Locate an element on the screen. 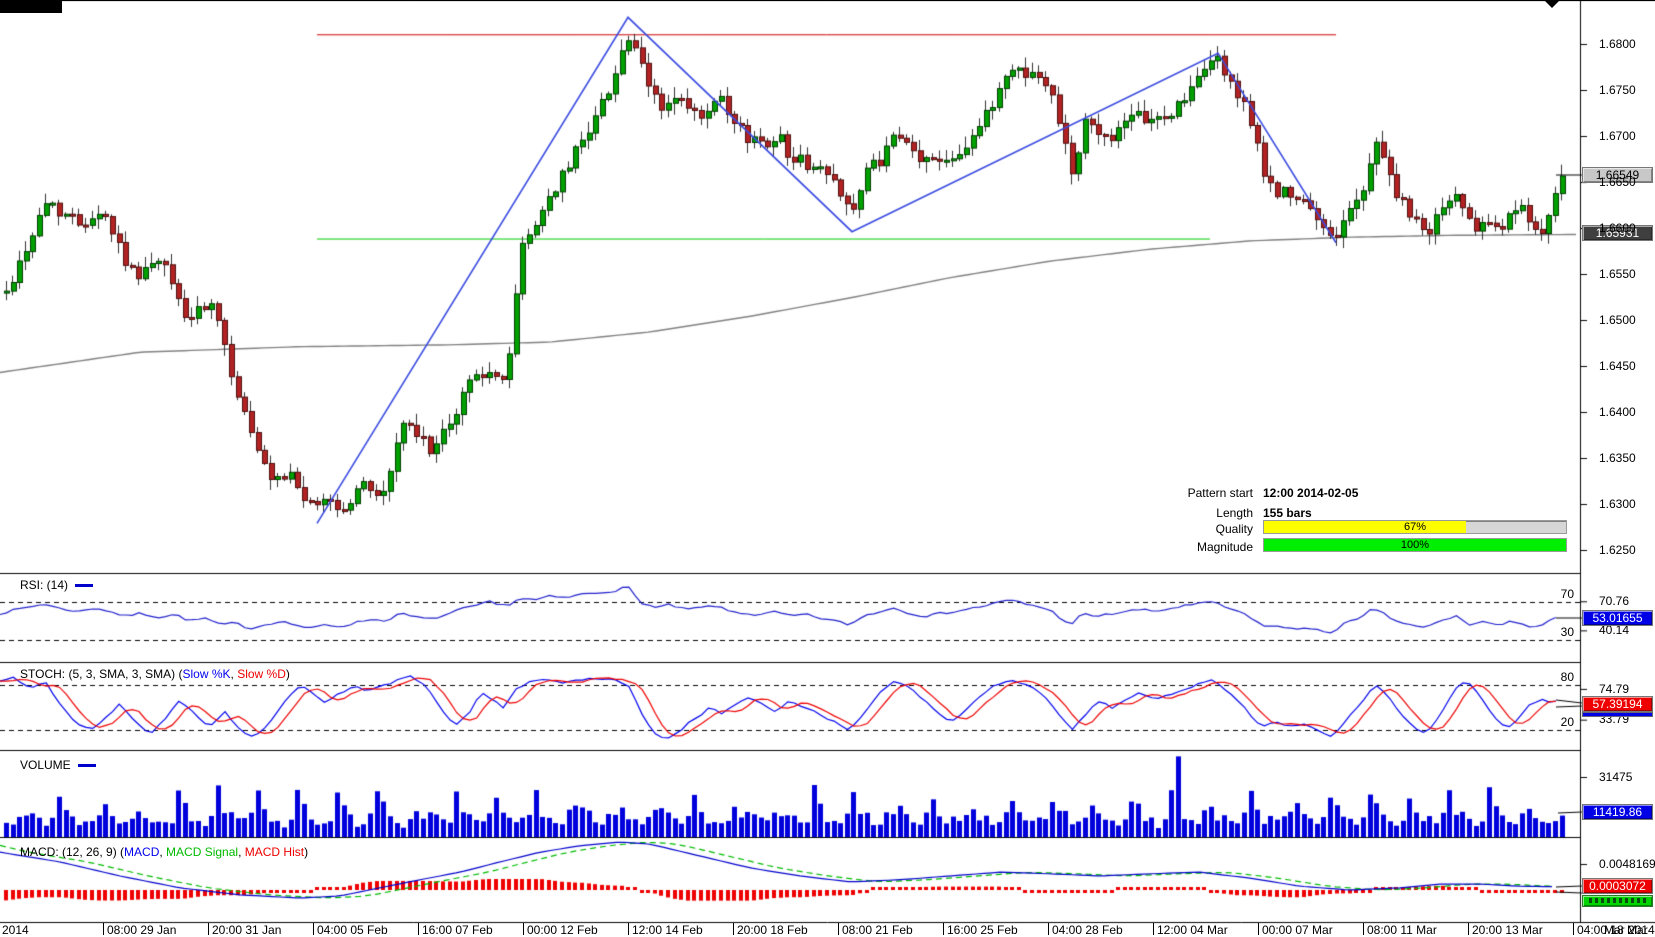  time-axis-label: 04:00 05 Feb is located at coordinates (352, 930).